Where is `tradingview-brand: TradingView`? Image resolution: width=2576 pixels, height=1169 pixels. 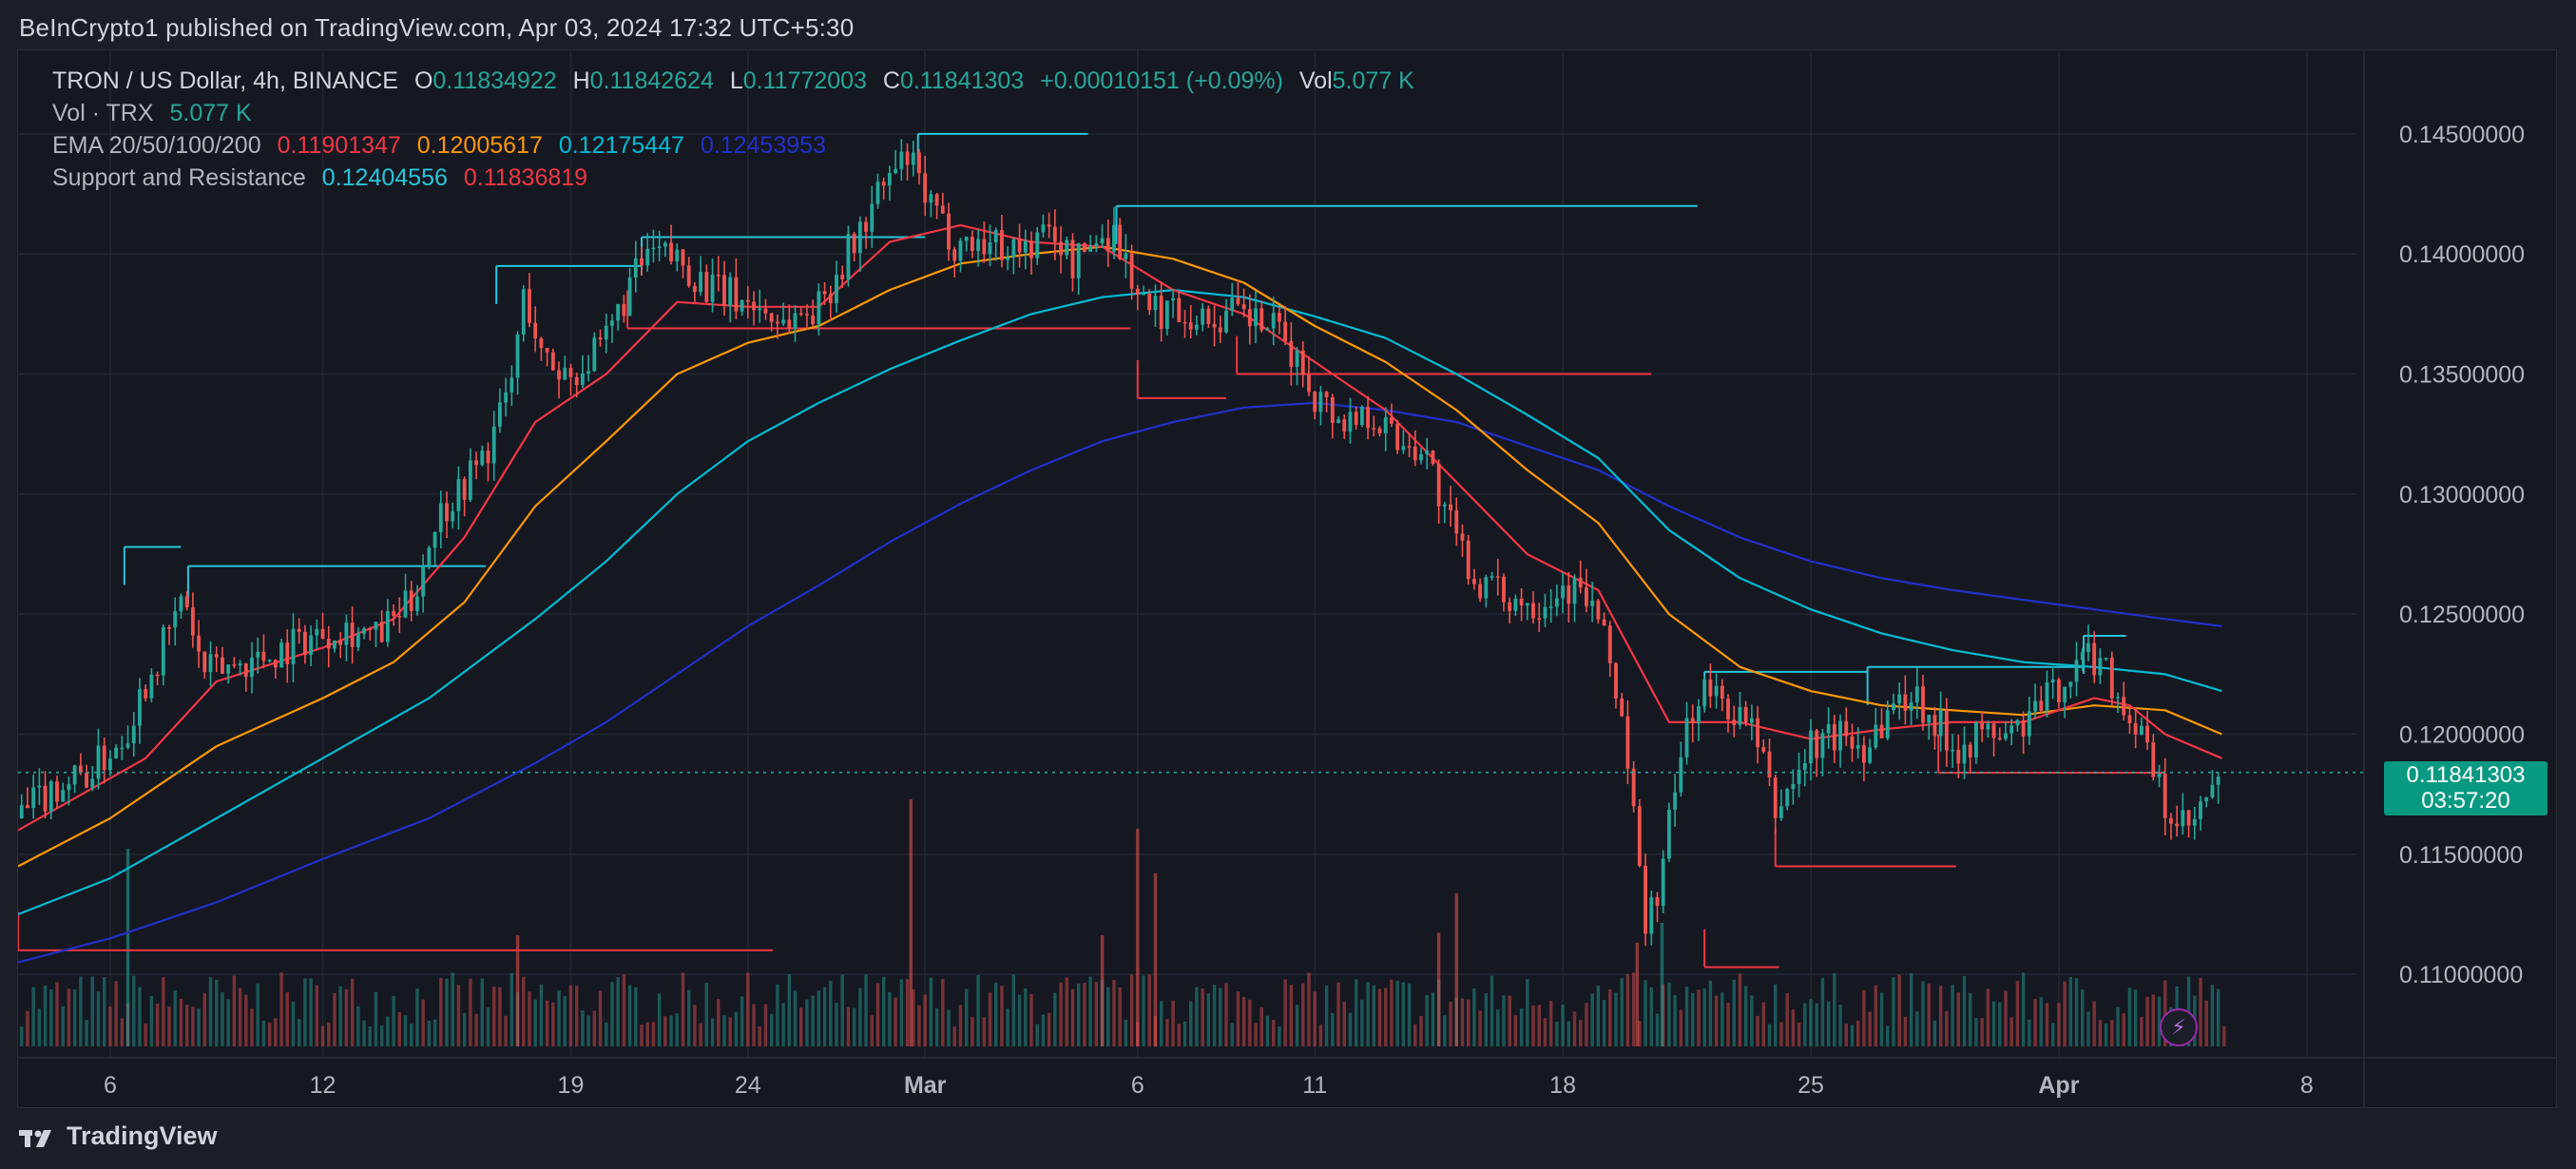
tradingview-brand: TradingView is located at coordinates (143, 1135).